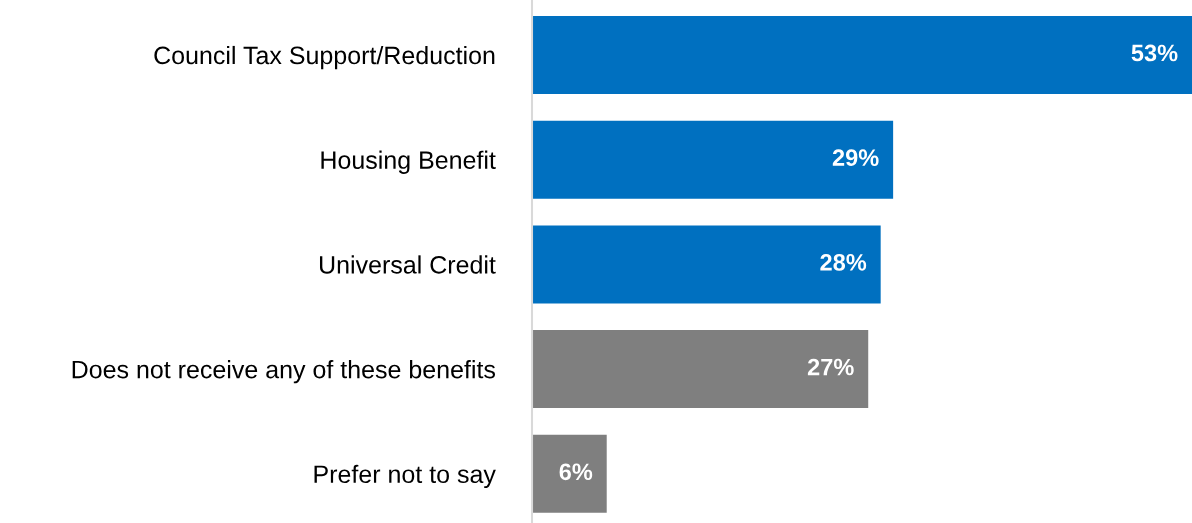  Describe the element at coordinates (830, 367) in the screenshot. I see `data-label: 27%` at that location.